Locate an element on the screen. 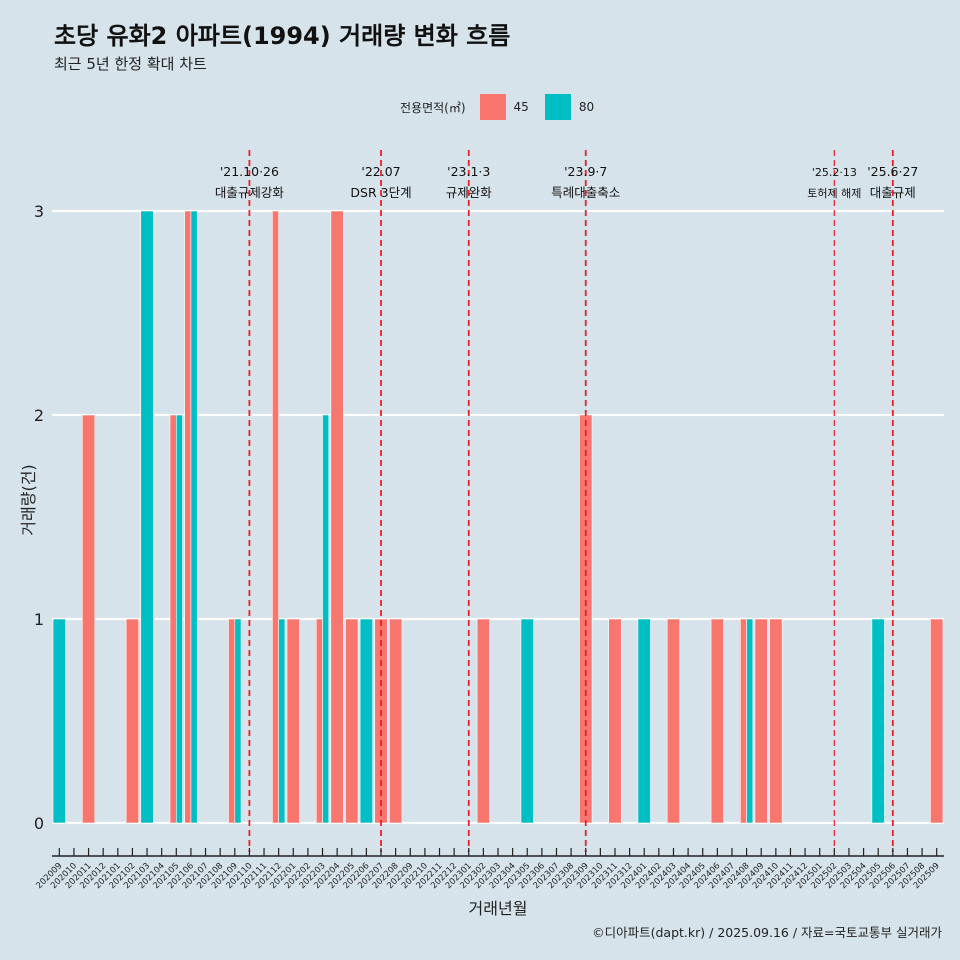  event-date-label: '25.6·27 is located at coordinates (892, 171).